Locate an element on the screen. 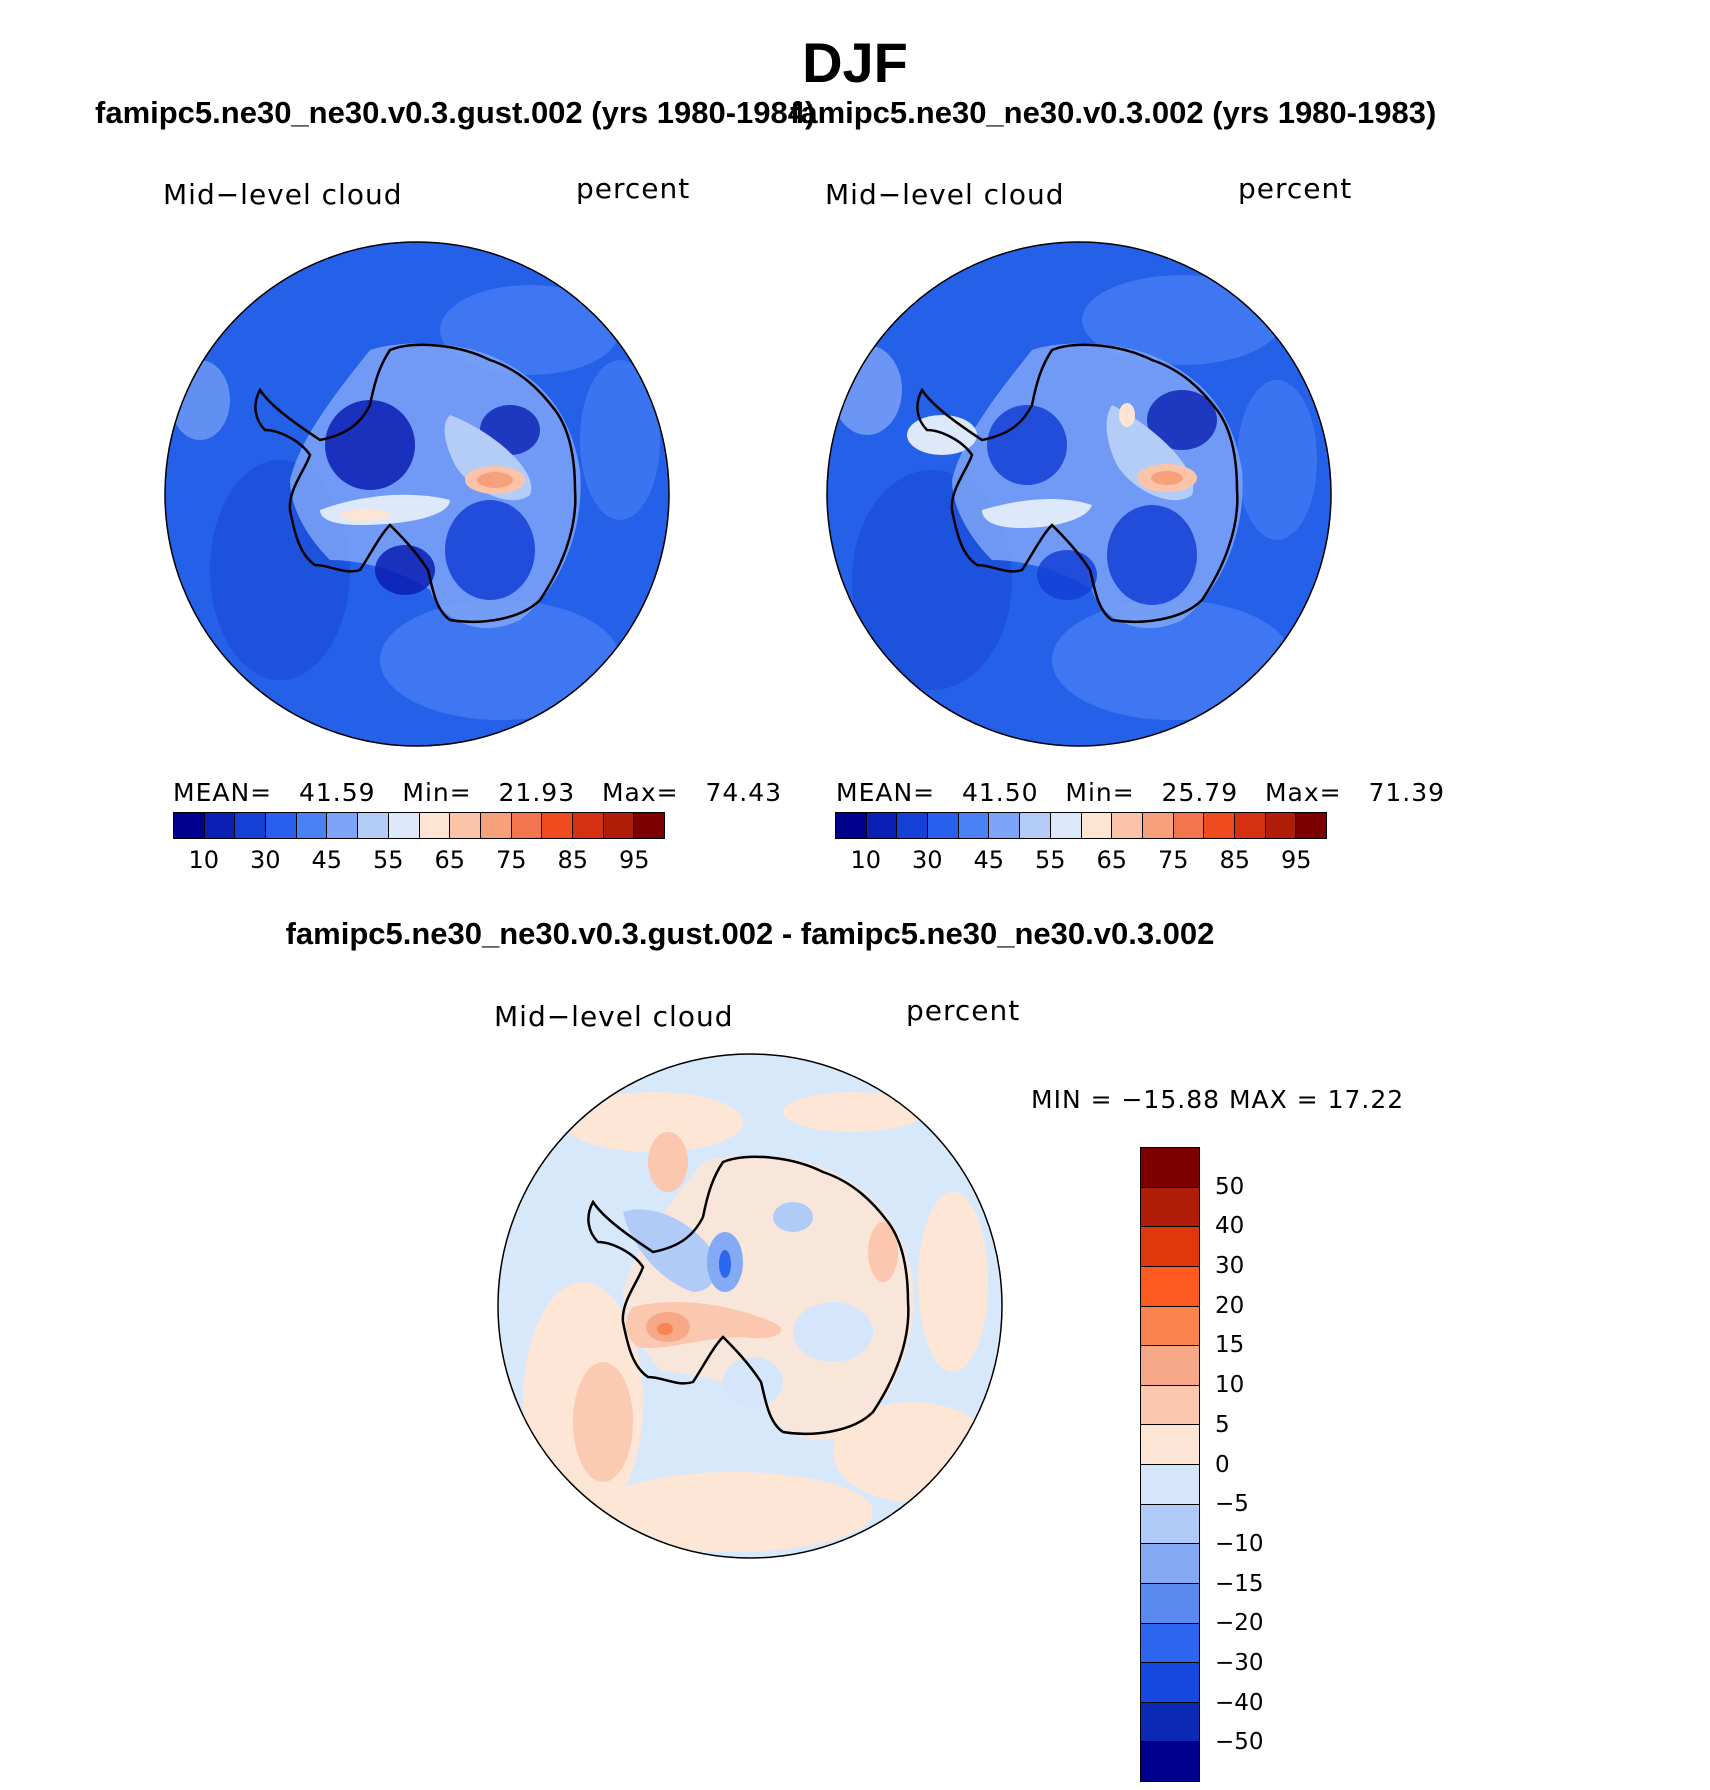  diff-colorbar is located at coordinates (1170, 1464).